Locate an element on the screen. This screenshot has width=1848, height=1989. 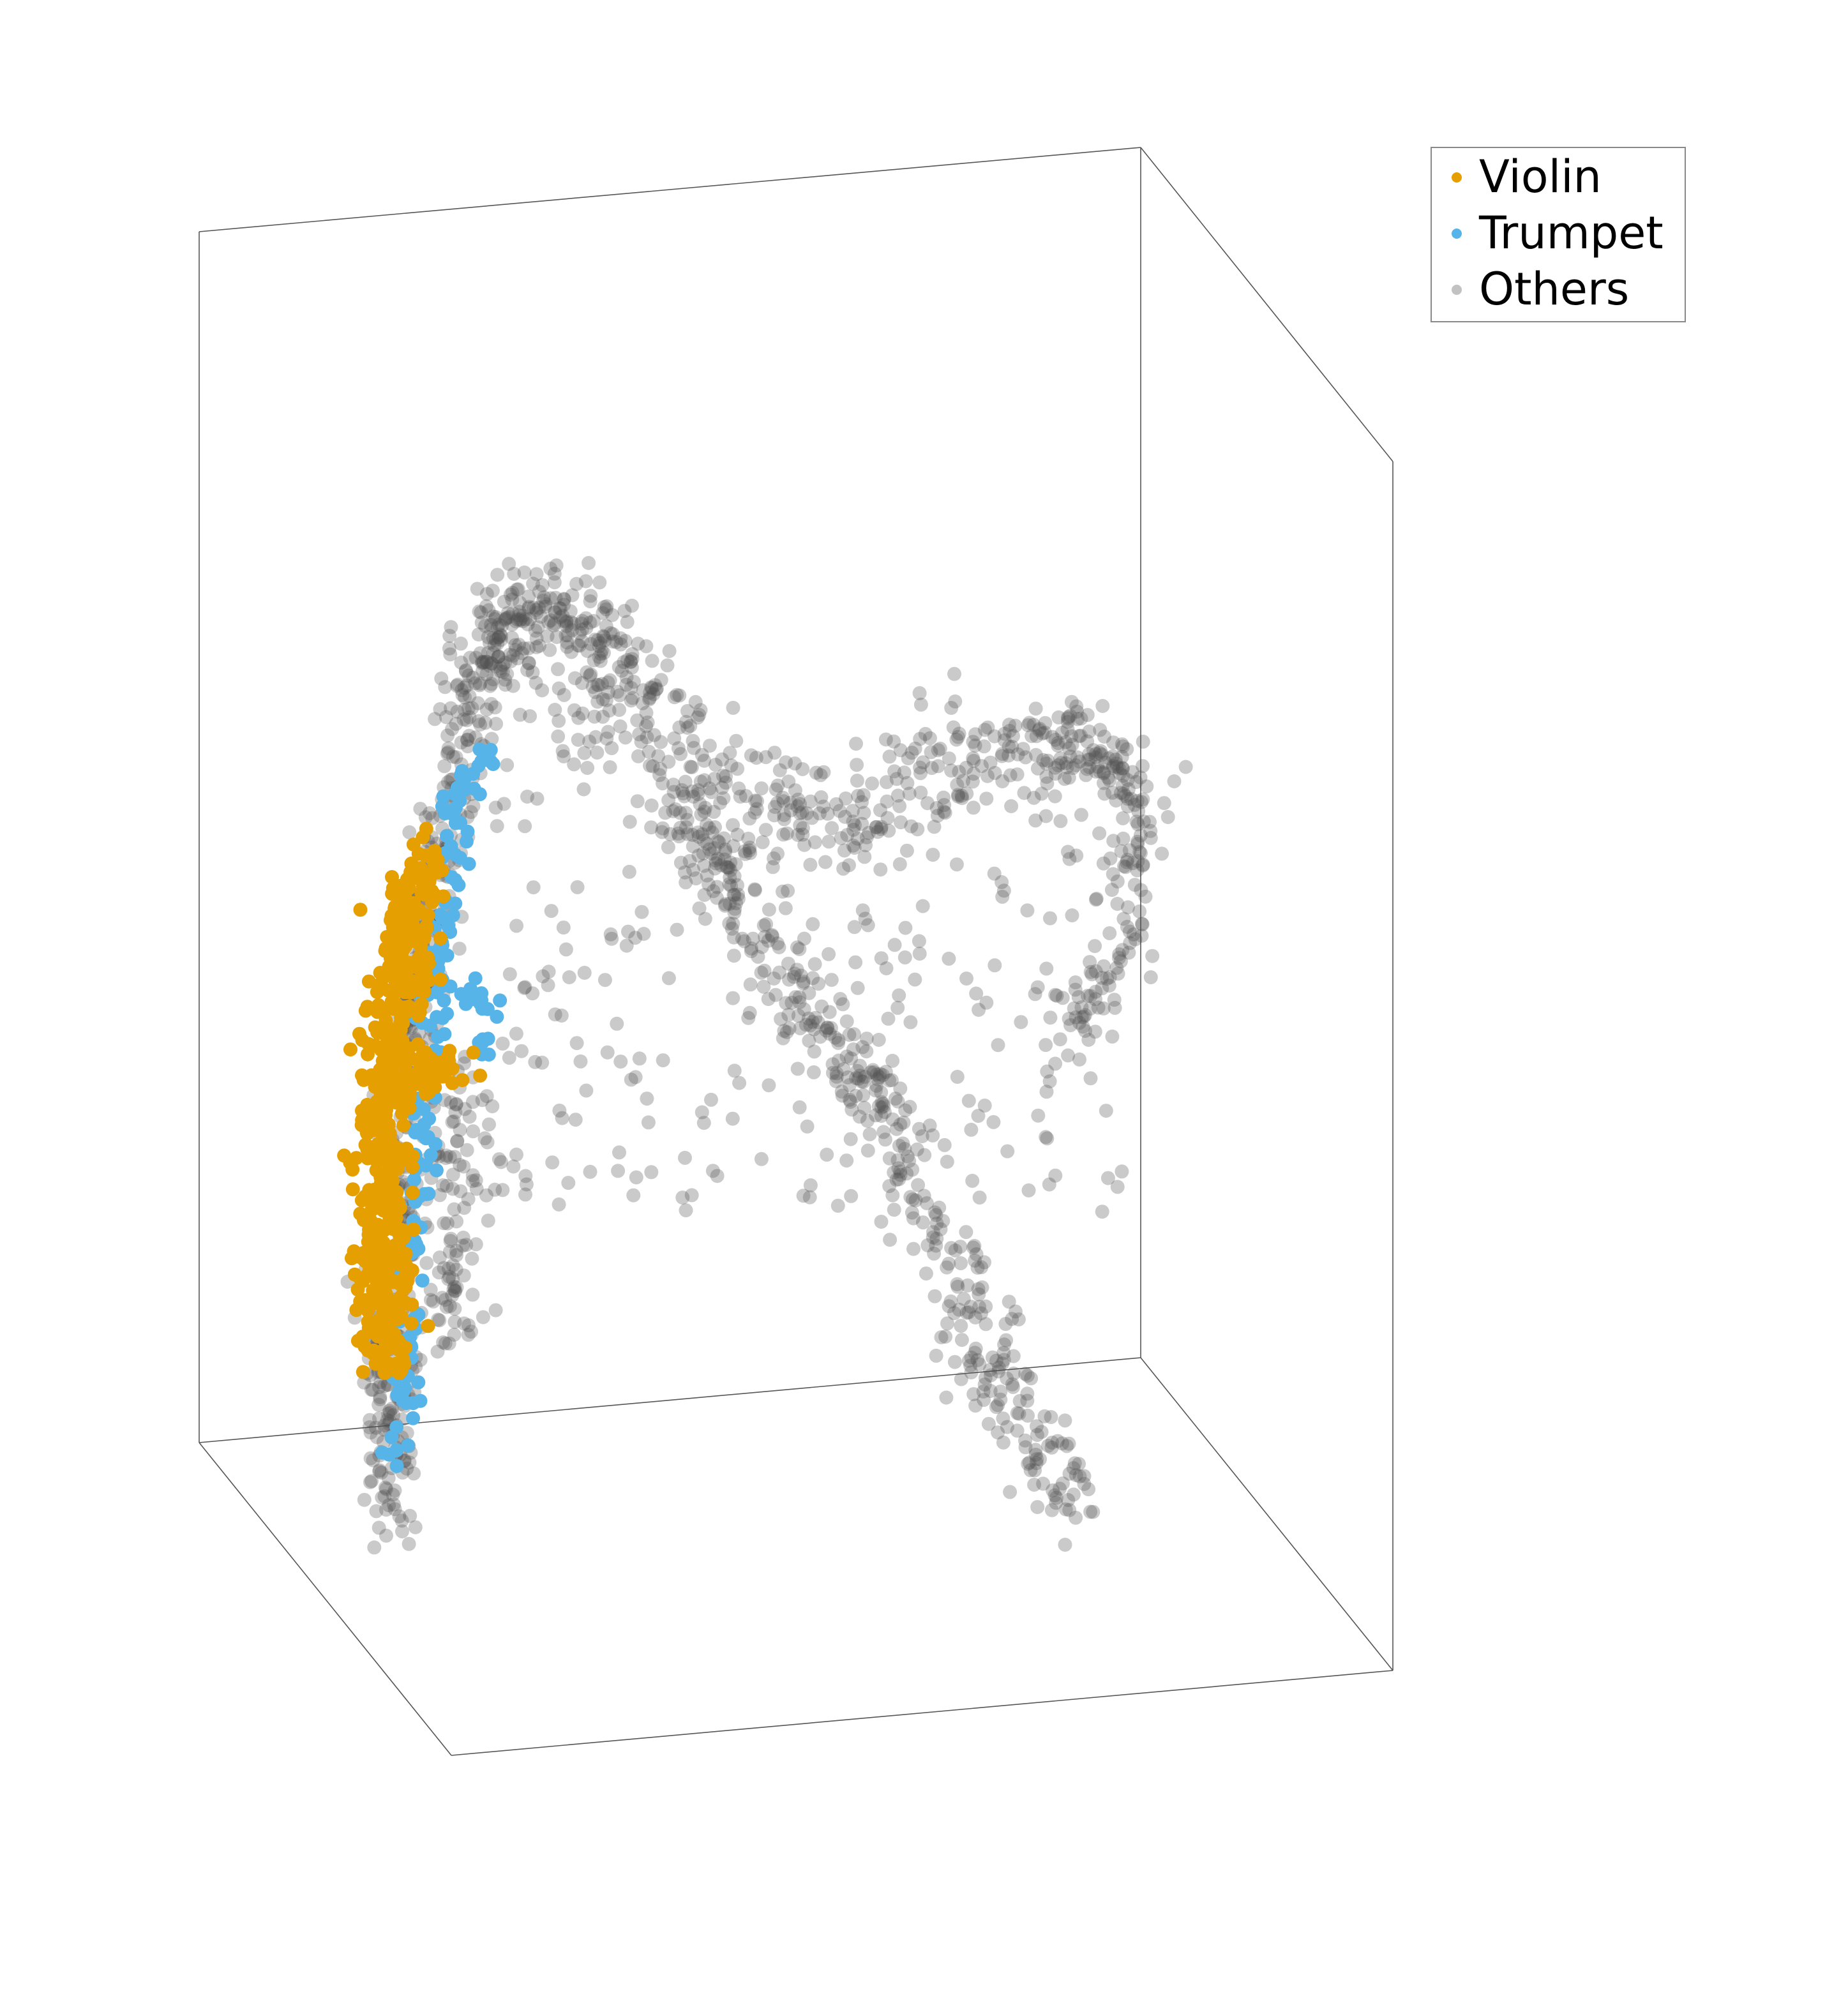
legend: Violin Trumpet Others is located at coordinates (1558, 234).